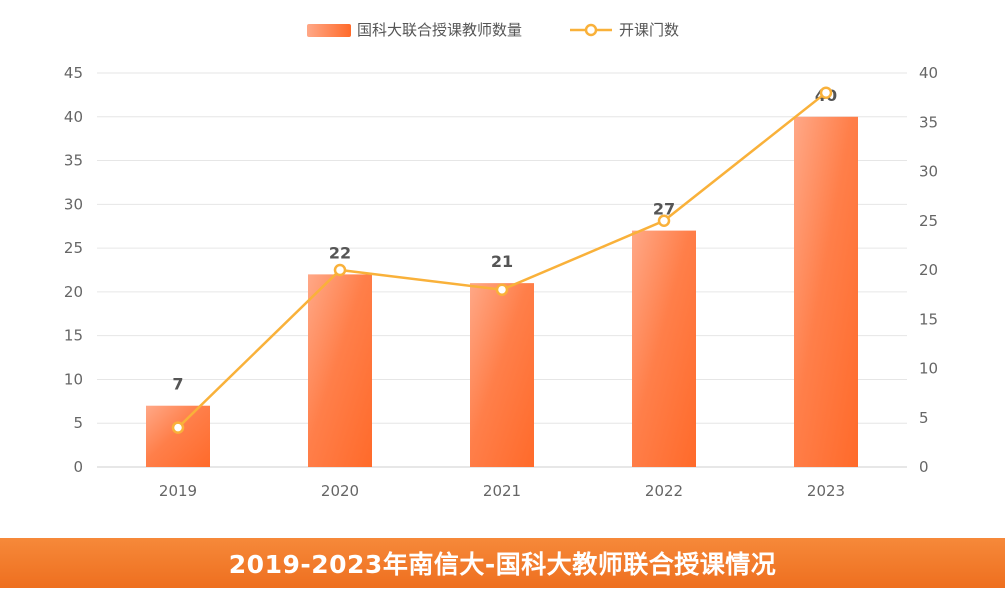  I want to click on legend-bar-label: 国科大联合授课教师数量, so click(439, 30).